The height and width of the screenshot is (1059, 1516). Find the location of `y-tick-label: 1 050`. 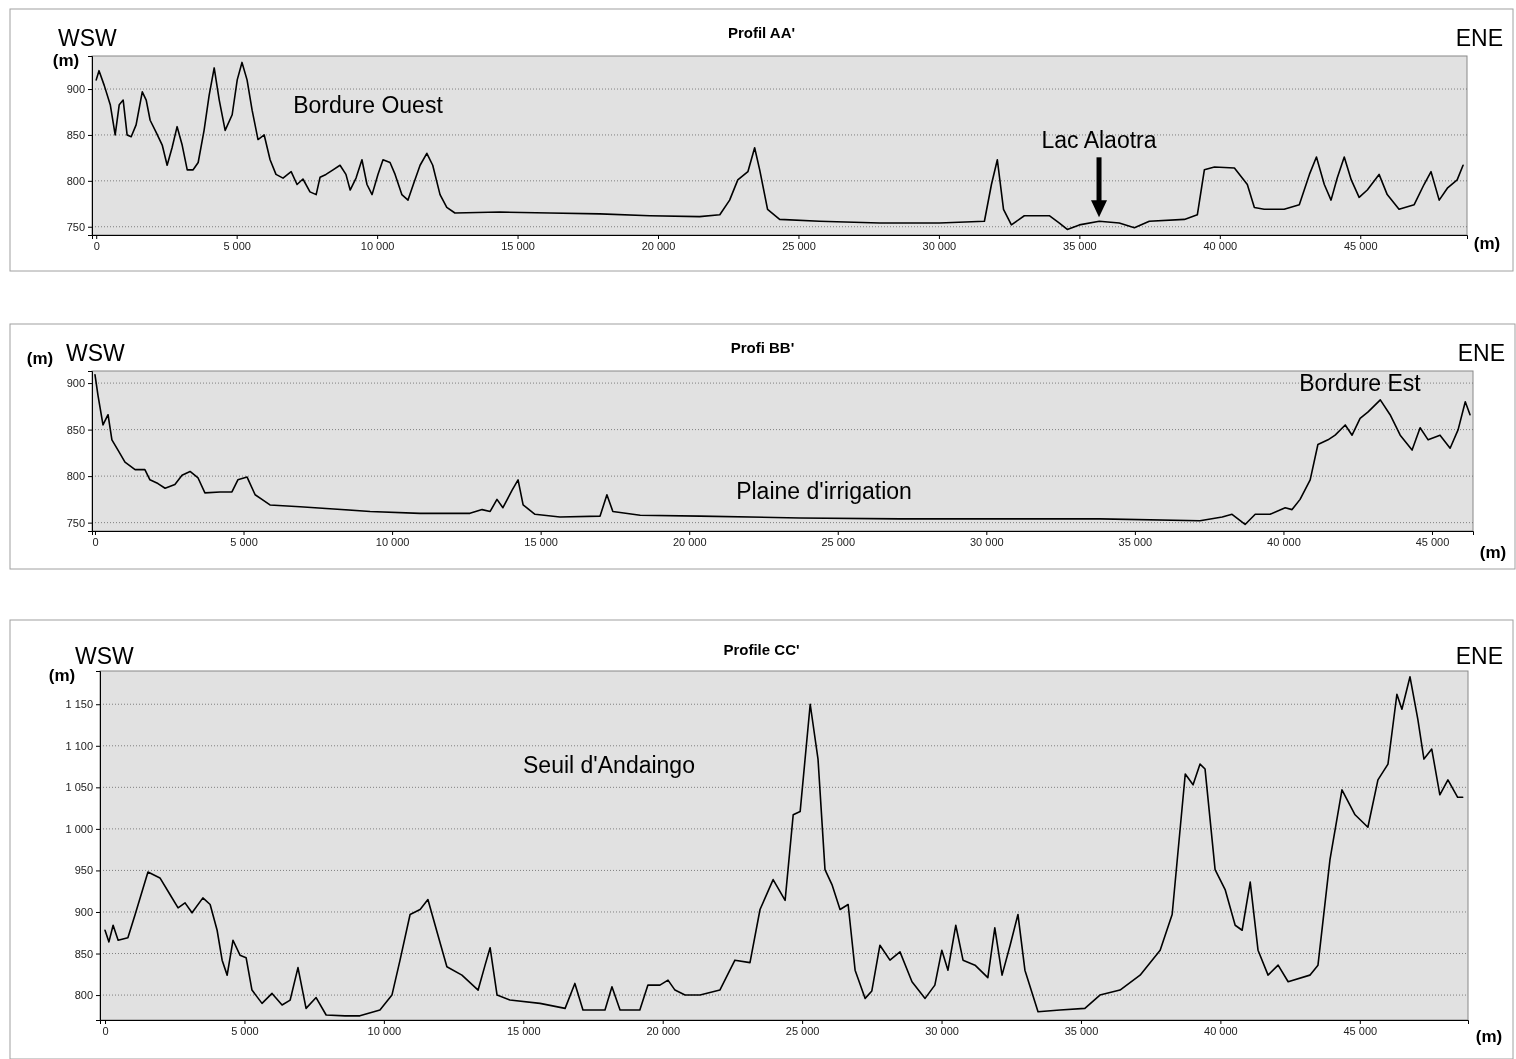

y-tick-label: 1 050 is located at coordinates (79, 787).